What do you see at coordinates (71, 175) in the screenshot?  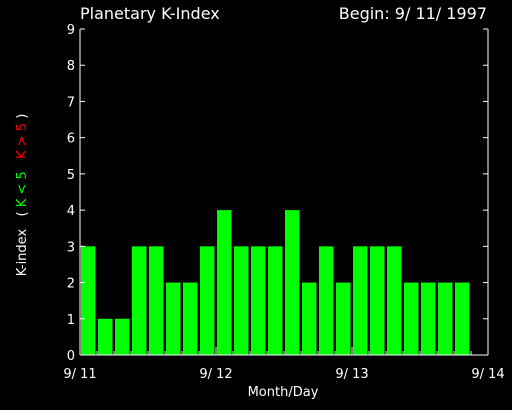 I see `y-tick-label-5: 5` at bounding box center [71, 175].